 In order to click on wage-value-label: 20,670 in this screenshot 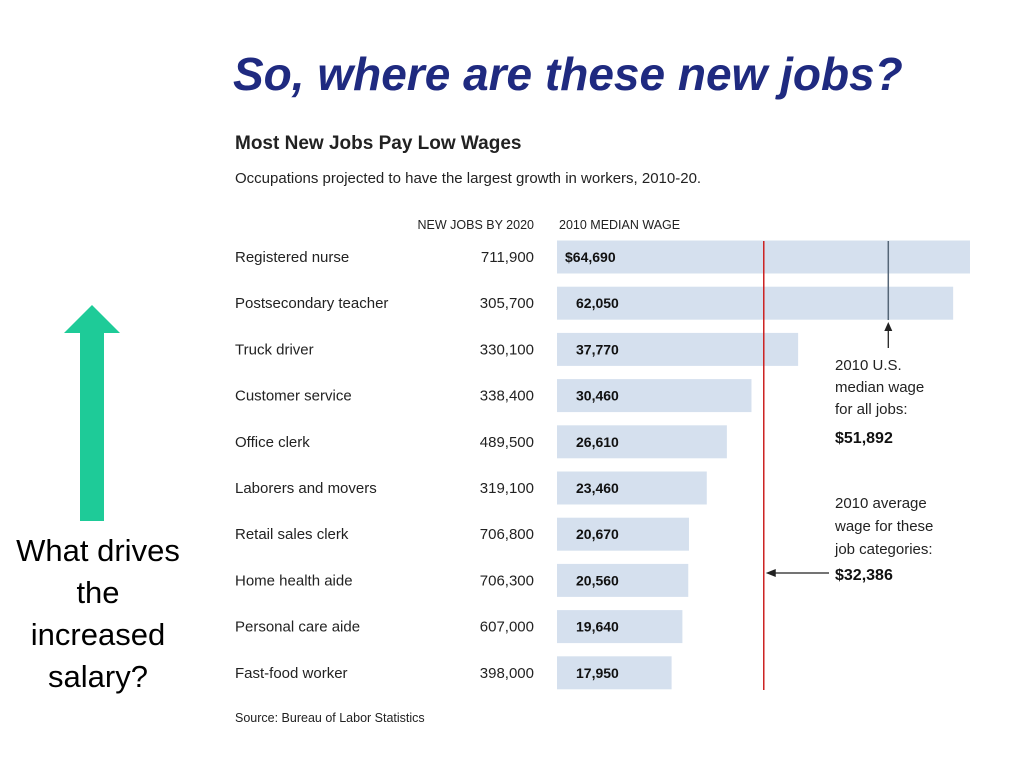, I will do `click(597, 534)`.